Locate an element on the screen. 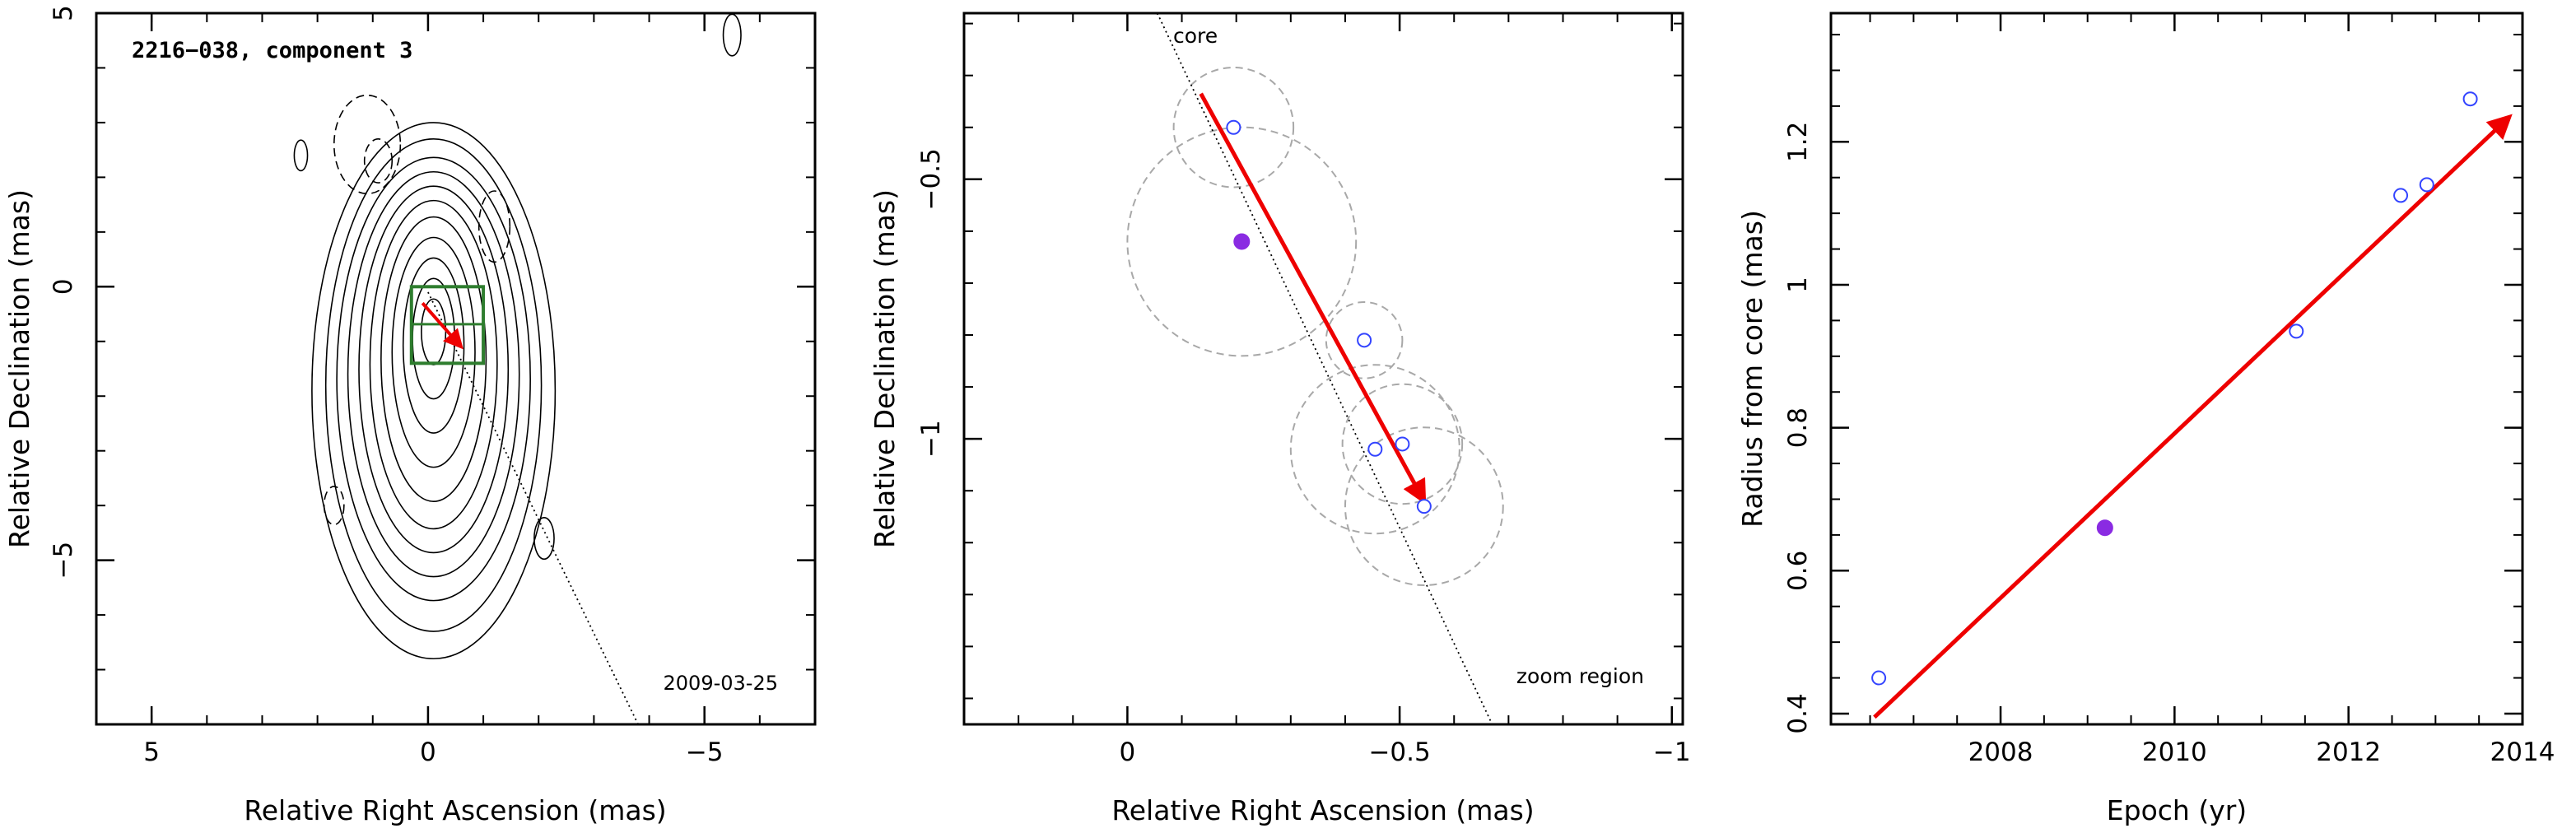 The image size is (2576, 833). contour-map-plot is located at coordinates (517, 368).